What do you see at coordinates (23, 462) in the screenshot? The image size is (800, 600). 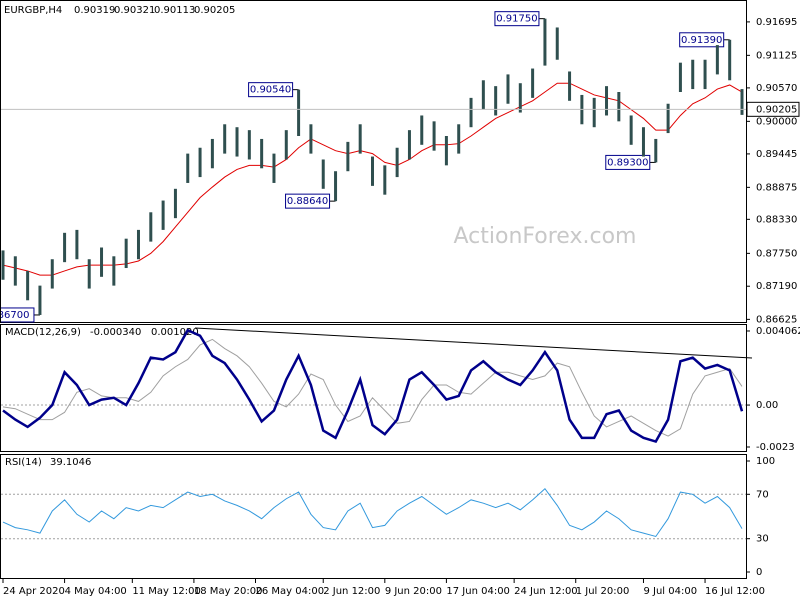 I see `rsi-title: RSI(14)` at bounding box center [23, 462].